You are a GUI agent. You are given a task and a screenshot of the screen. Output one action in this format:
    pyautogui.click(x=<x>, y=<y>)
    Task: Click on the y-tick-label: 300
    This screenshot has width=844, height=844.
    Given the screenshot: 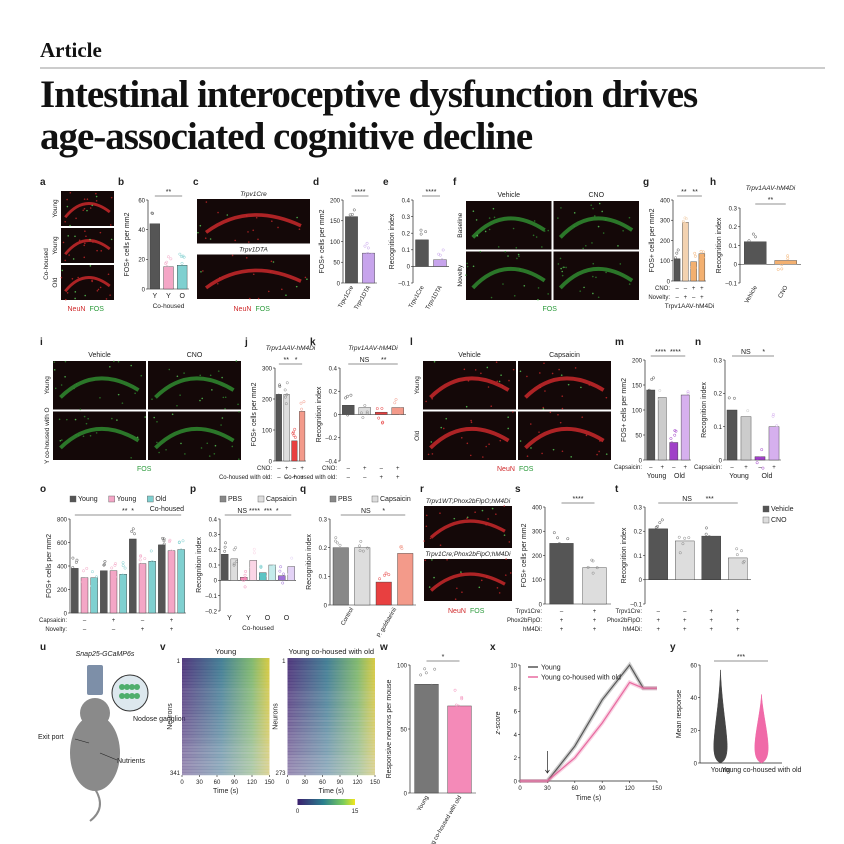 What is the action you would take?
    pyautogui.click(x=267, y=369)
    